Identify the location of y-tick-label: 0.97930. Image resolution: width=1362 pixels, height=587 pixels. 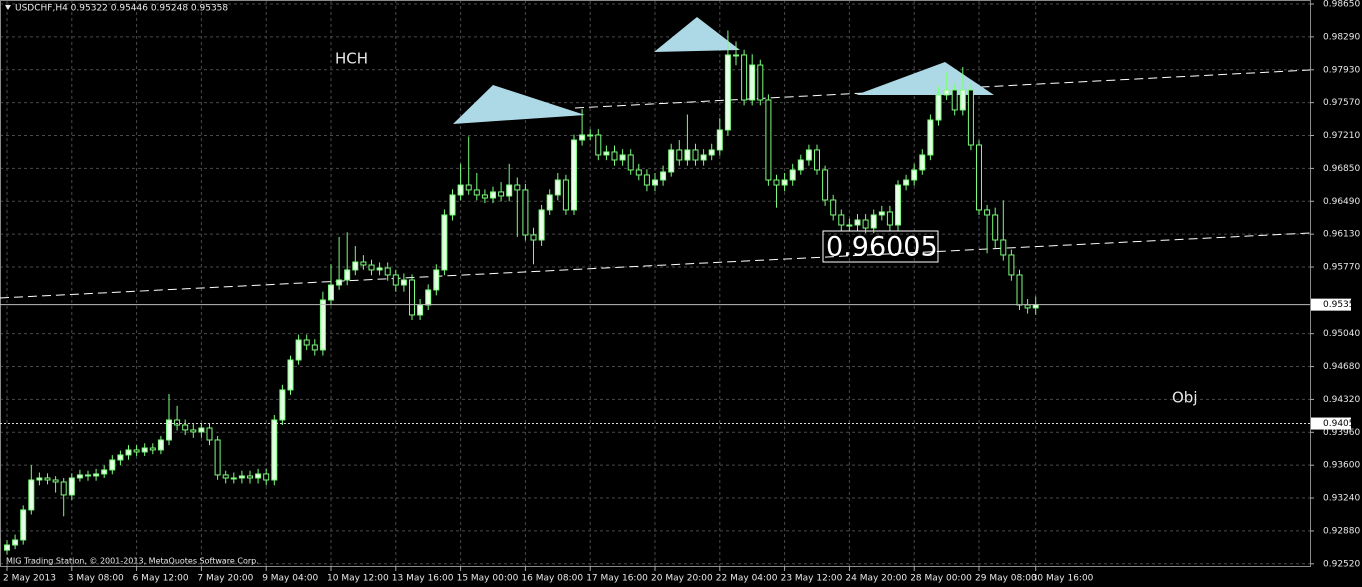
(1341, 70).